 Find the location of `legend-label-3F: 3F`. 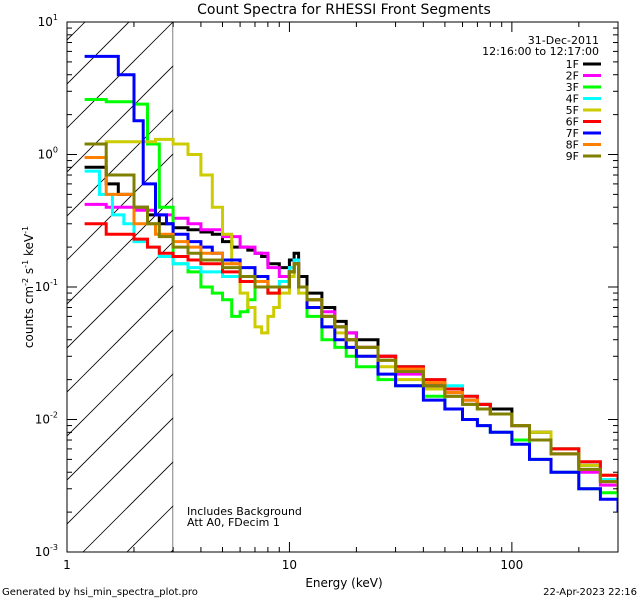

legend-label-3F: 3F is located at coordinates (572, 87).